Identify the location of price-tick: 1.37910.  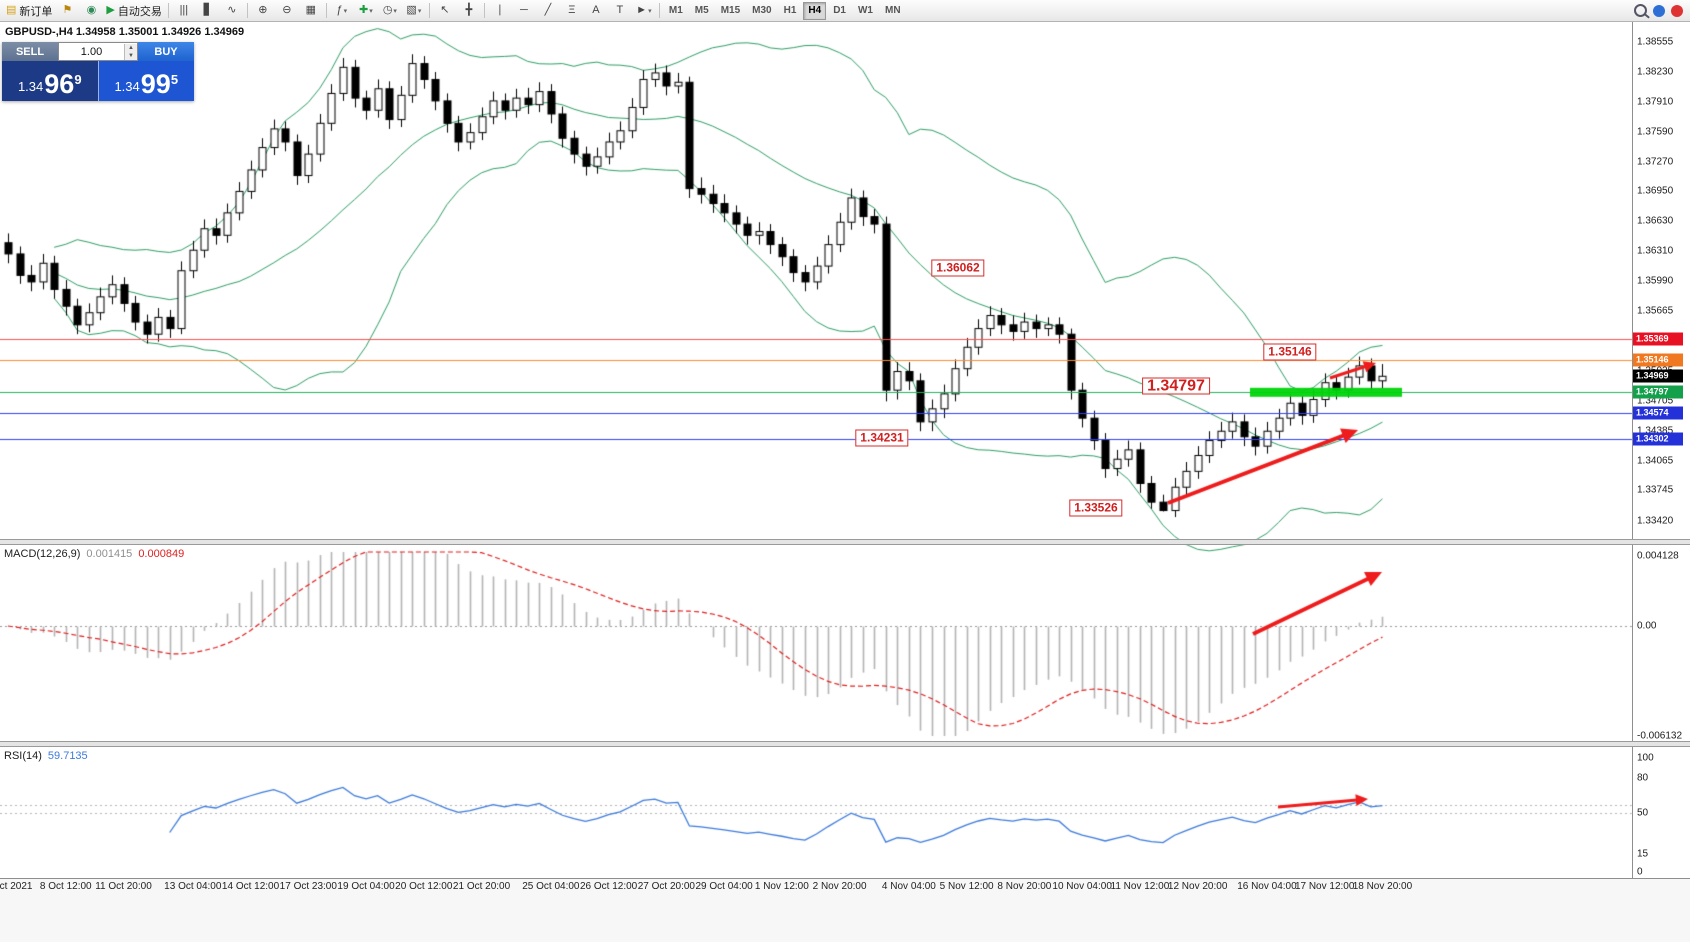
(1655, 102).